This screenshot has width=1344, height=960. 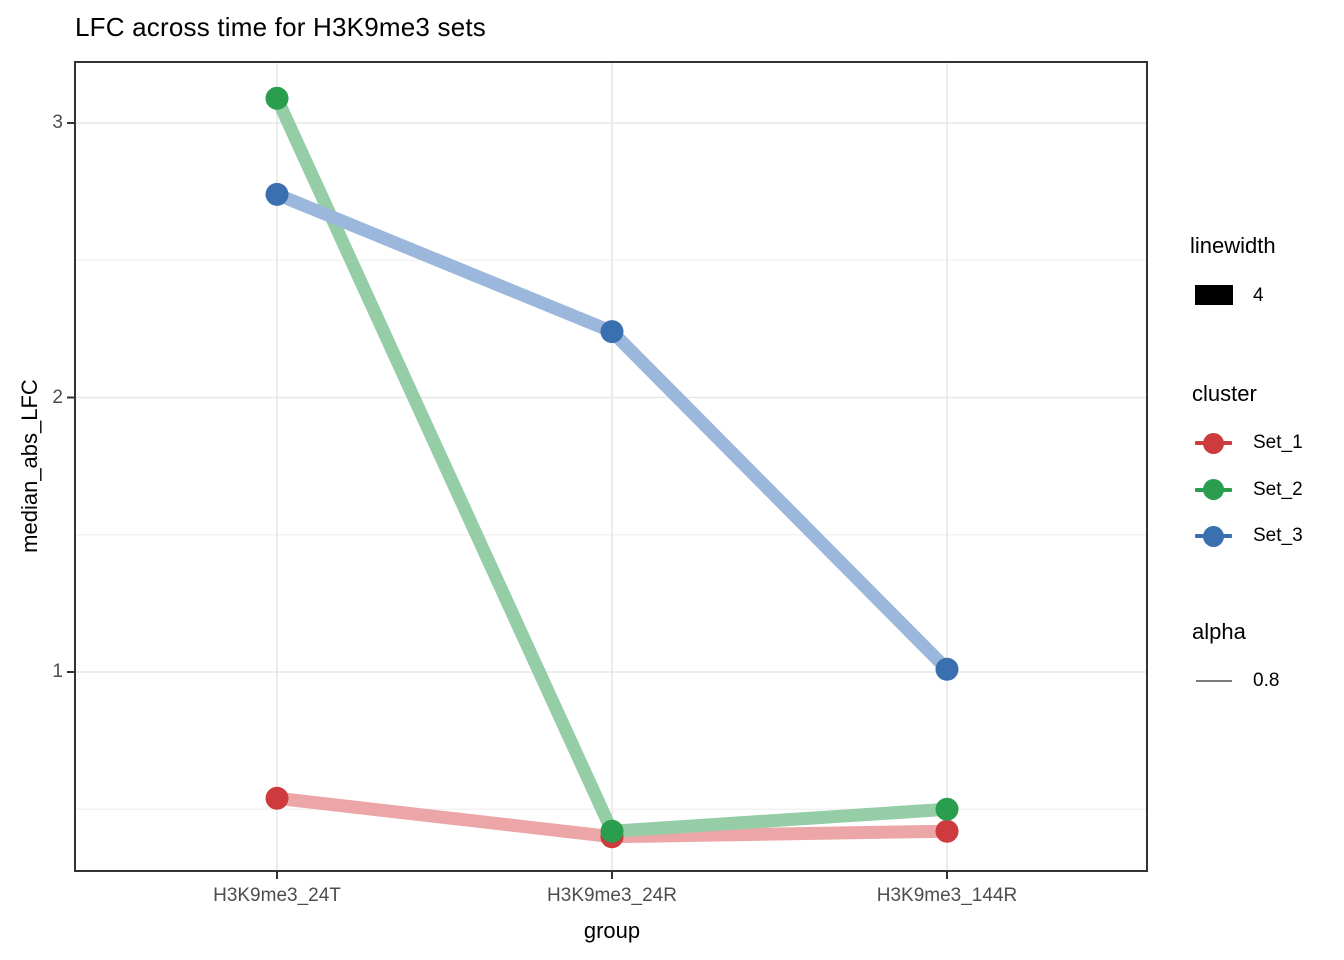 I want to click on legend-cluster-label: Set_2, so click(x=1278, y=489).